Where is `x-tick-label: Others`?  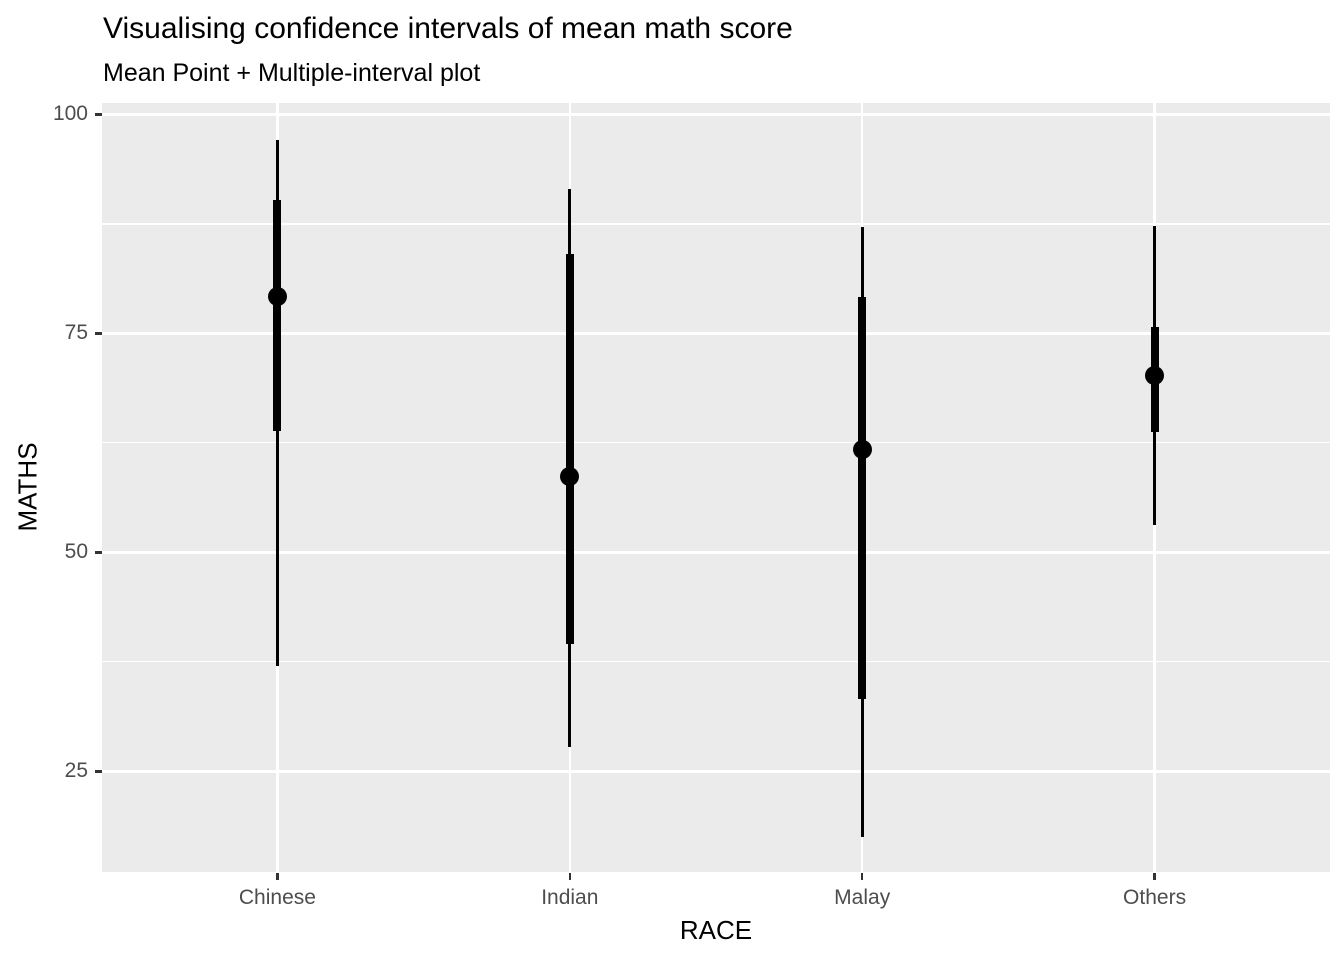
x-tick-label: Others is located at coordinates (1155, 897).